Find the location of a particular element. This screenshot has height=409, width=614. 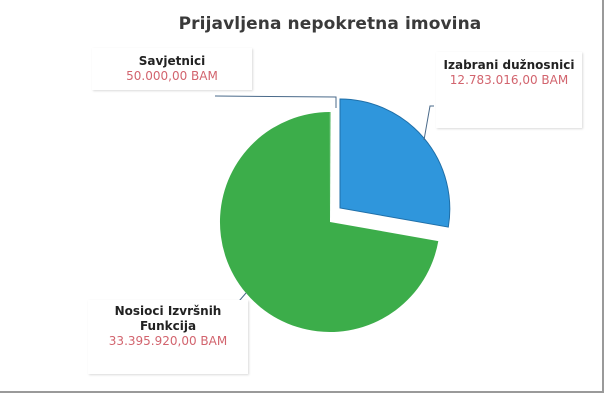

label-izabrani-value: 12.783.016,00 BAM is located at coordinates (509, 80).